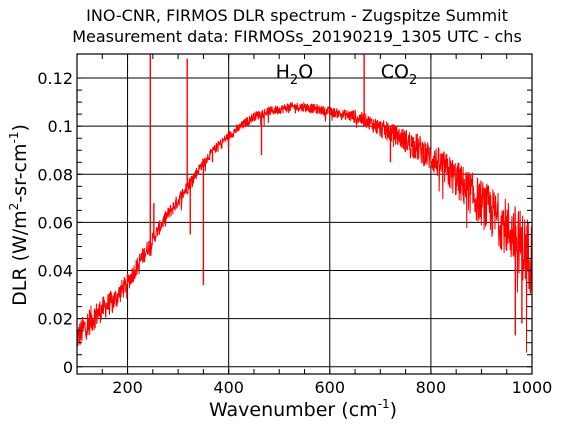  I want to click on y-tick-label: 0.12, so click(55, 78).